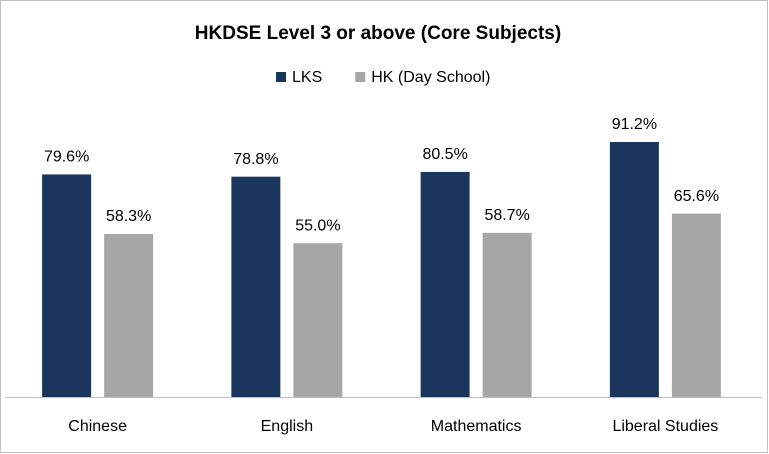 The image size is (769, 454). Describe the element at coordinates (378, 33) in the screenshot. I see `chart-title: HKDSE Level 3 or above (Core Subjects)` at that location.